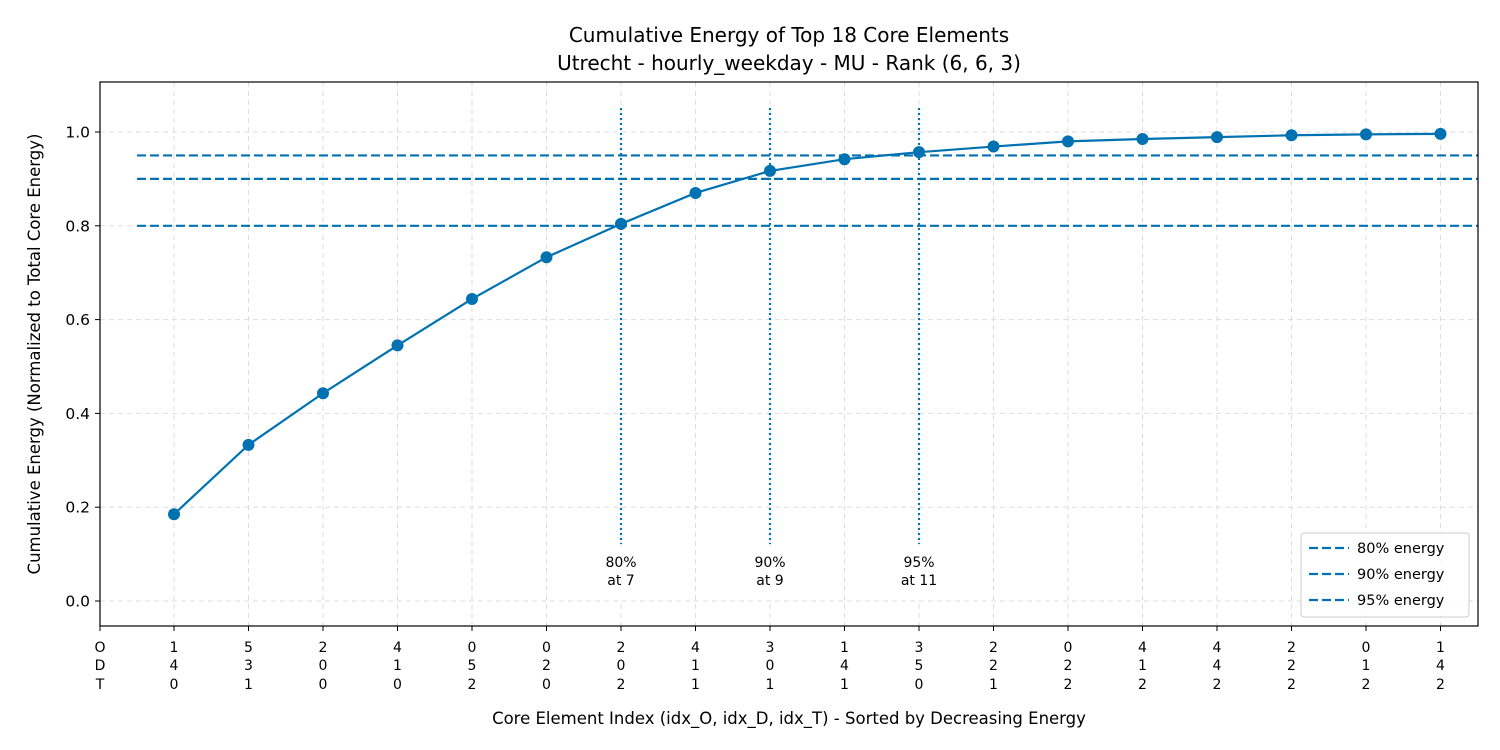 The height and width of the screenshot is (750, 1500). Describe the element at coordinates (1401, 549) in the screenshot. I see `legend-label: 80% energy` at that location.